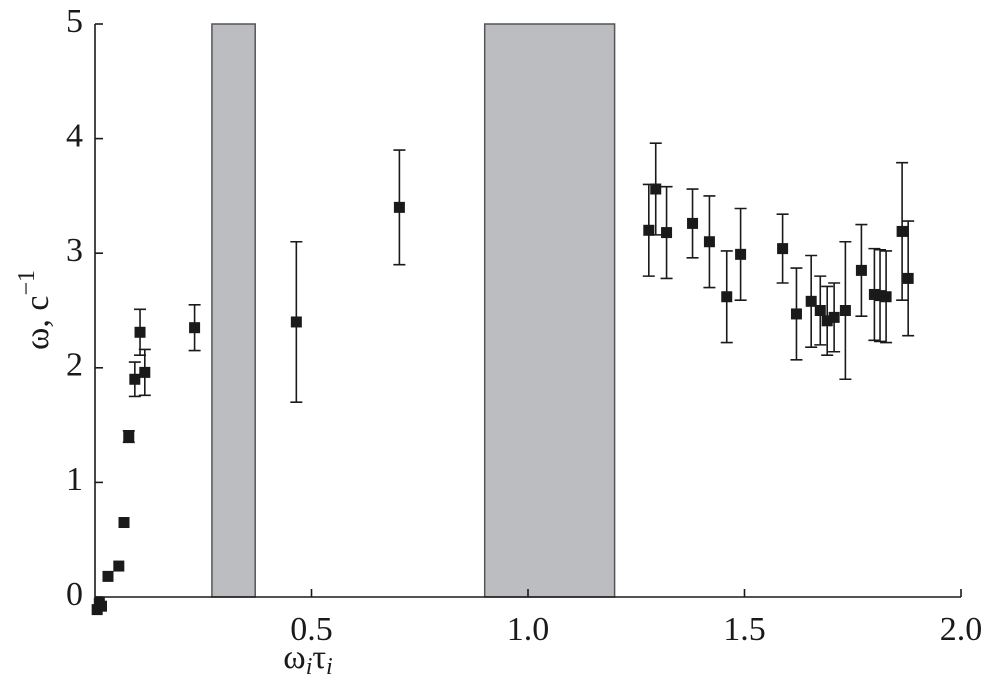 The height and width of the screenshot is (692, 989). Describe the element at coordinates (74, 21) in the screenshot. I see `y-tick-label: 5` at that location.